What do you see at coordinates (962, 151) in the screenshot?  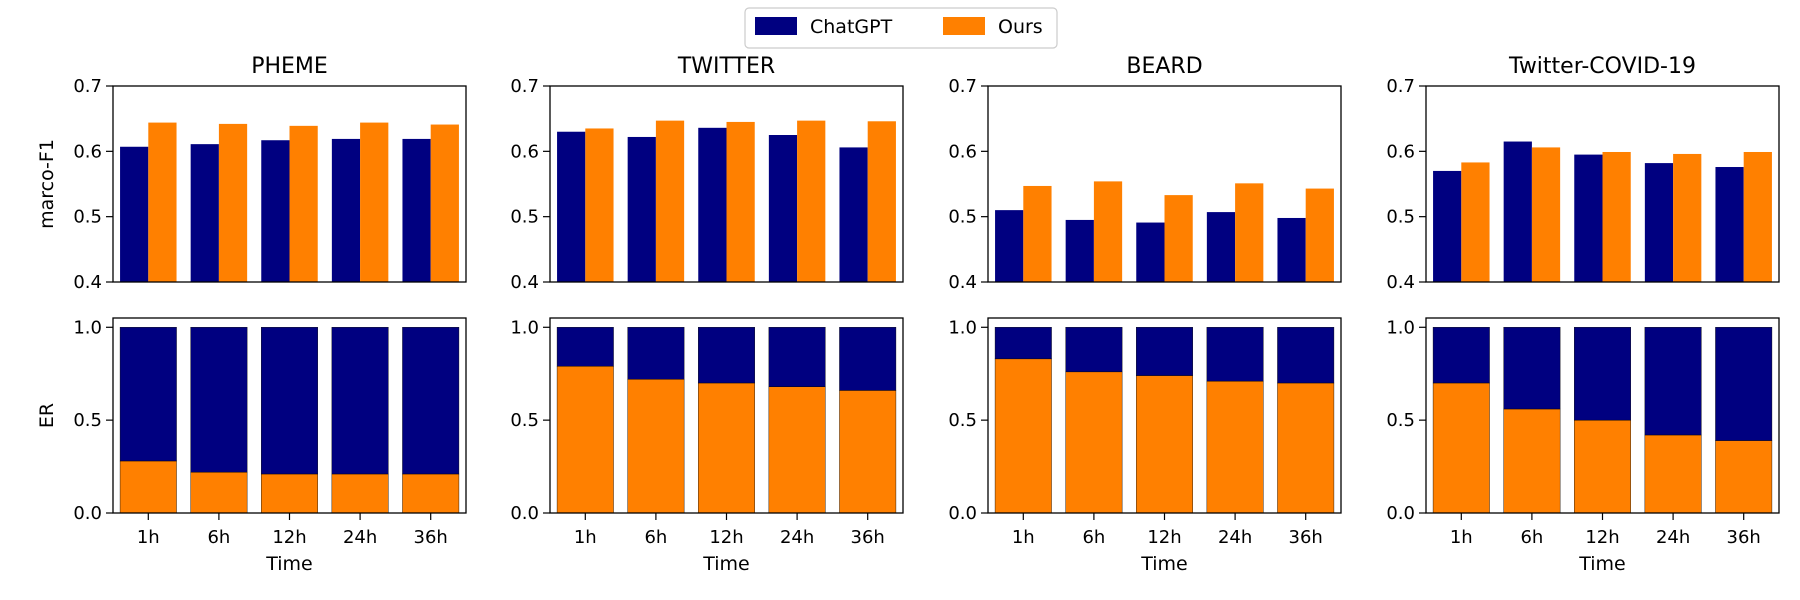 I see `y-tick-label: 0.6` at bounding box center [962, 151].